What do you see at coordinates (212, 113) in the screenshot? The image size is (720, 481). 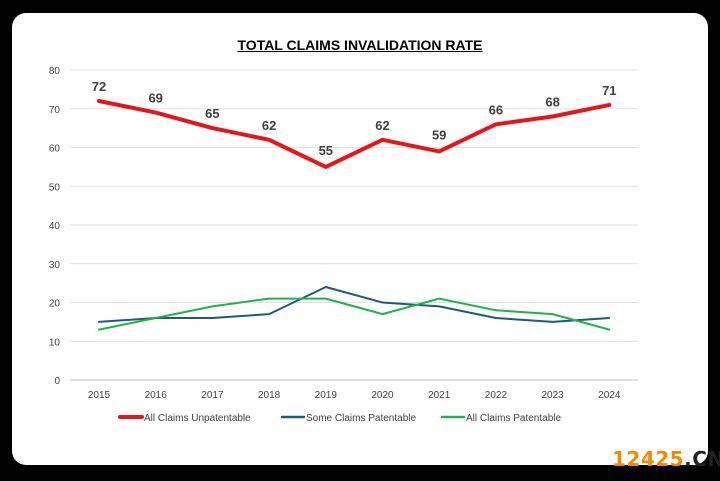 I see `data-label-all-claims-unpatentable-2017: 65` at bounding box center [212, 113].